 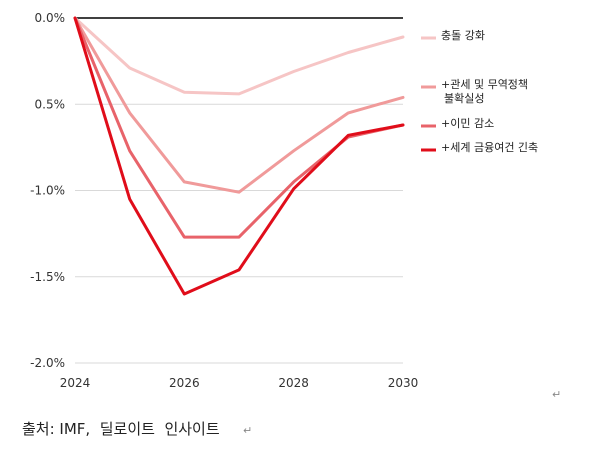 I want to click on y-axis-tick-labels: 0.0% 0.5% -1.0% -1.5% -2.0%, so click(x=47, y=190).